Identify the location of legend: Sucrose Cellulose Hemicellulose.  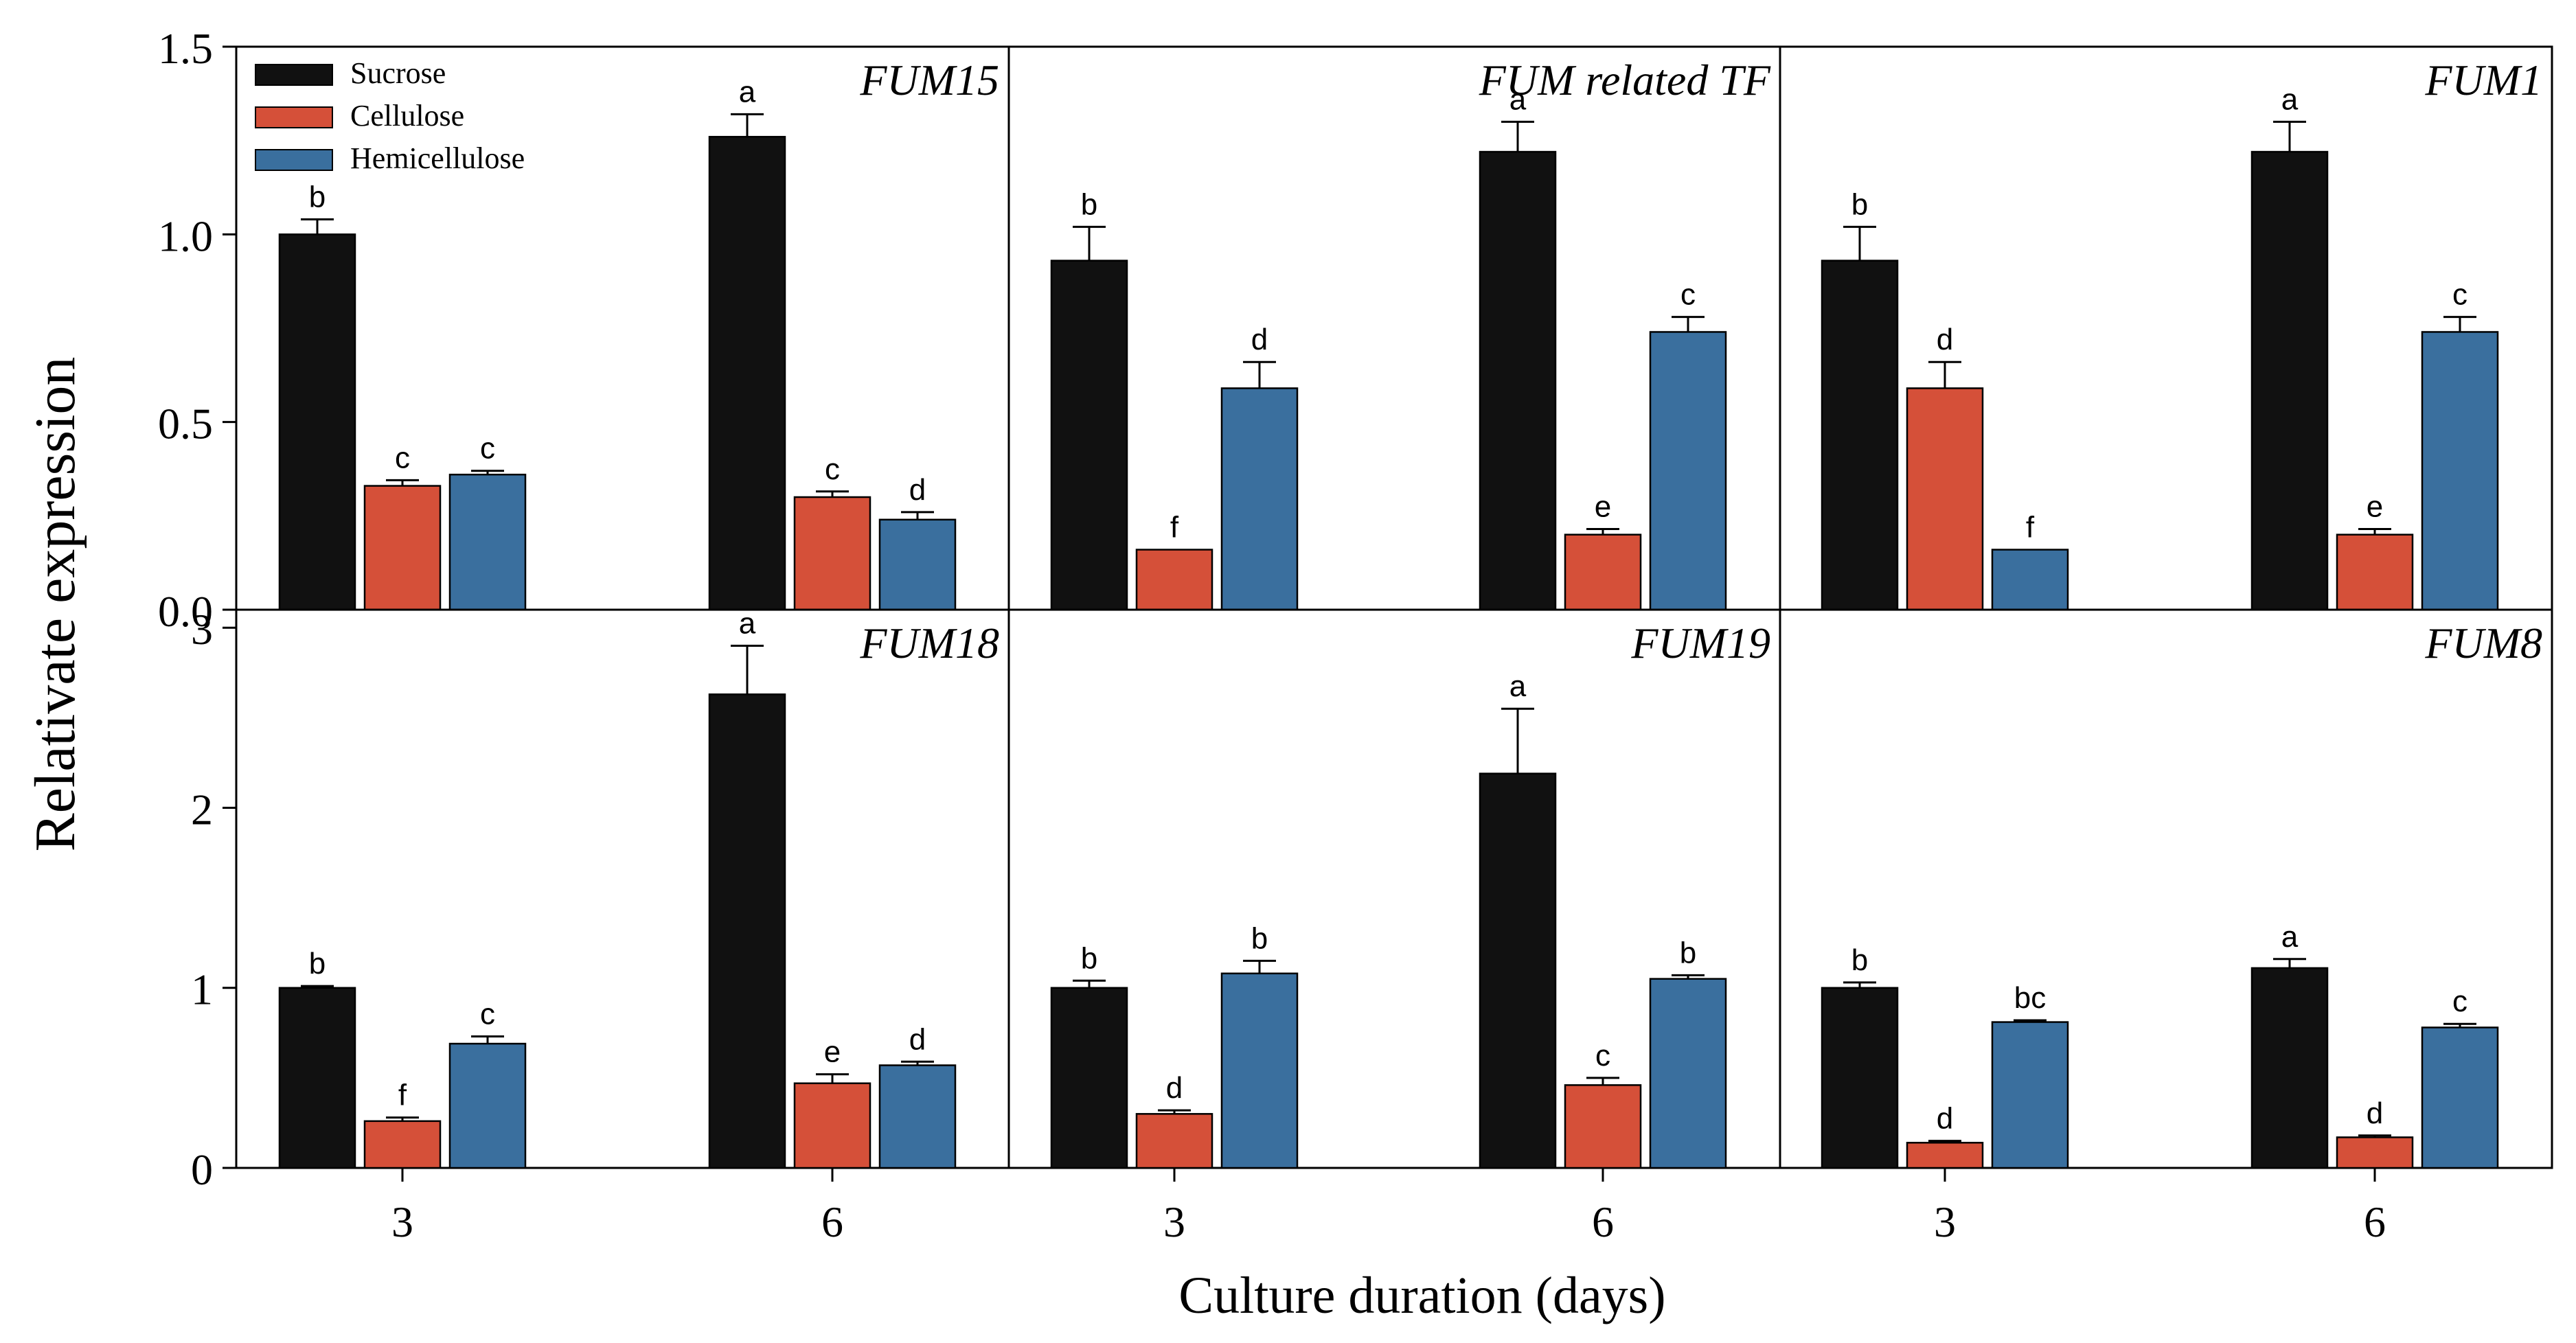
(390, 115).